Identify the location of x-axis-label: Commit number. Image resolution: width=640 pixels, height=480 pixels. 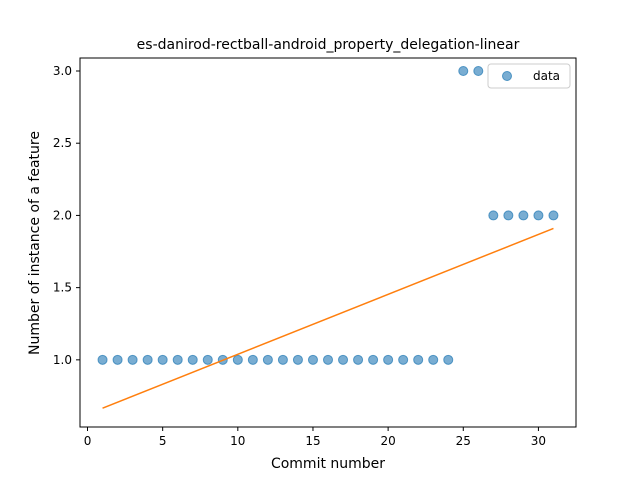
(328, 464).